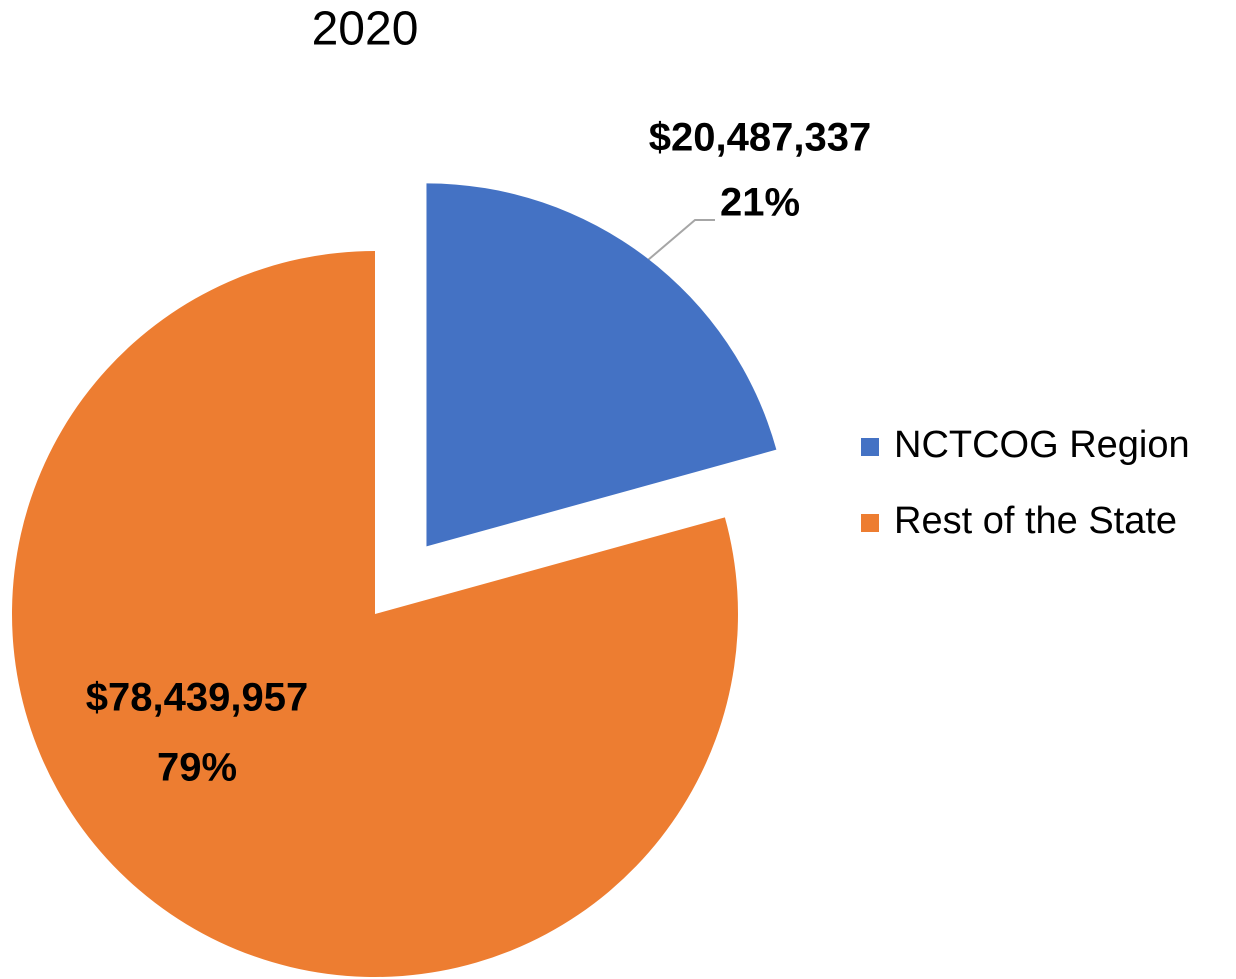 This screenshot has height=979, width=1236. Describe the element at coordinates (1035, 521) in the screenshot. I see `legend-label: Rest of the State` at that location.